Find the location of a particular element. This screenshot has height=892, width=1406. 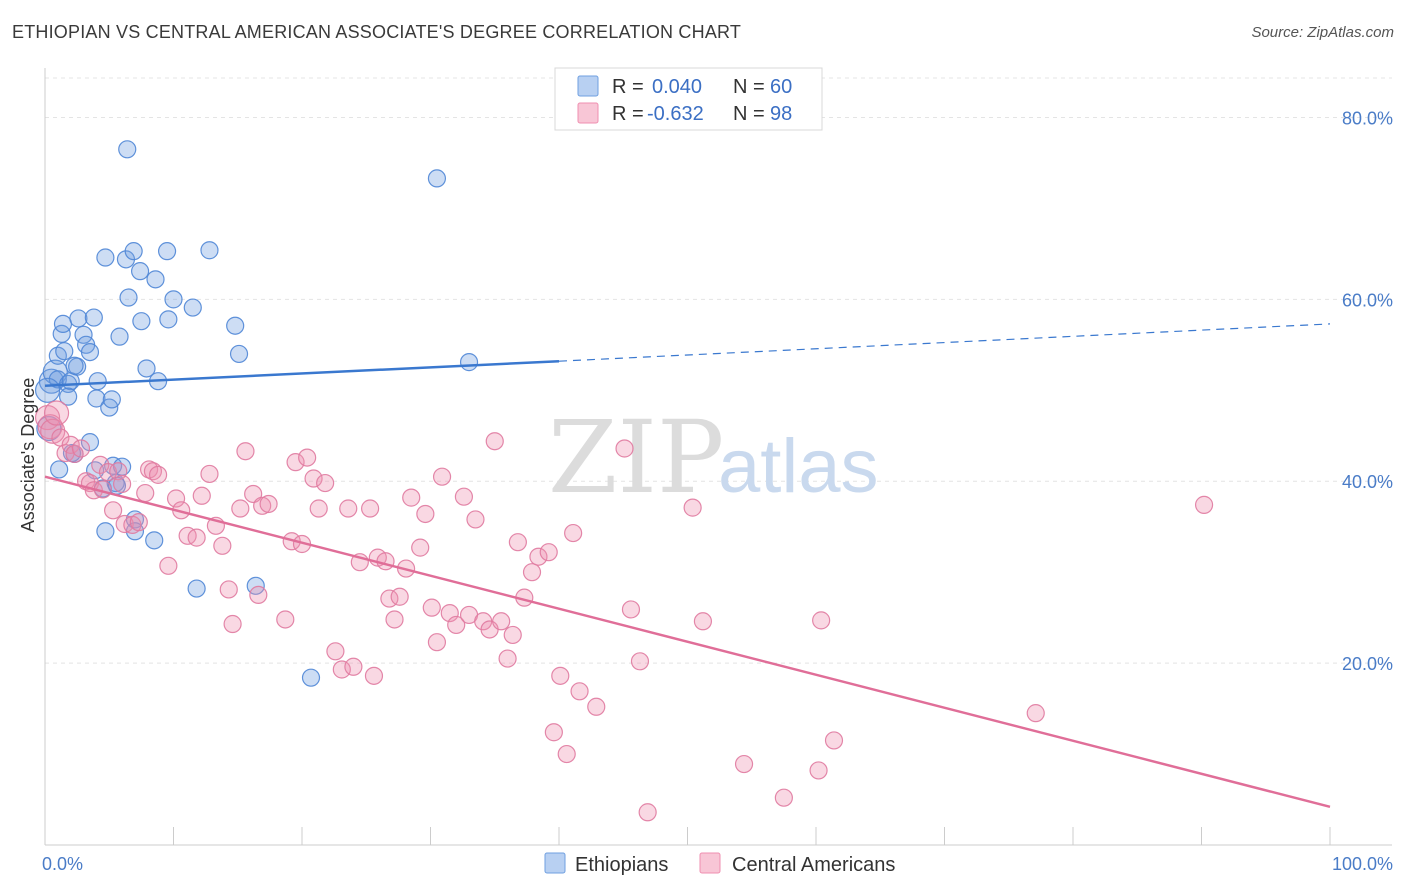

y-tick-label: 60.0% is located at coordinates (1367, 300).